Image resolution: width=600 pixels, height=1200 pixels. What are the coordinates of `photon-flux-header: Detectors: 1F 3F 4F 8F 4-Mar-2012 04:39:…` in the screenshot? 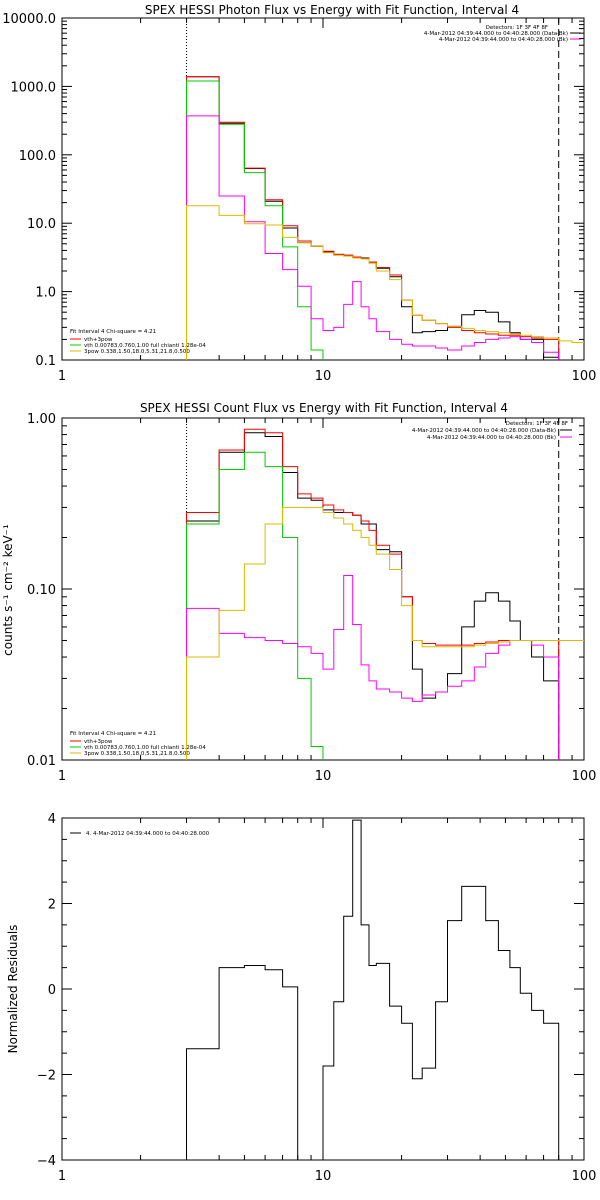 It's located at (502, 34).